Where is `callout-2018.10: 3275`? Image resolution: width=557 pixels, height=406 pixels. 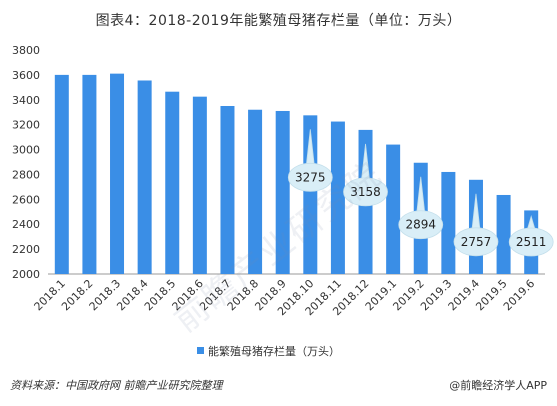 callout-2018.10: 3275 is located at coordinates (310, 160).